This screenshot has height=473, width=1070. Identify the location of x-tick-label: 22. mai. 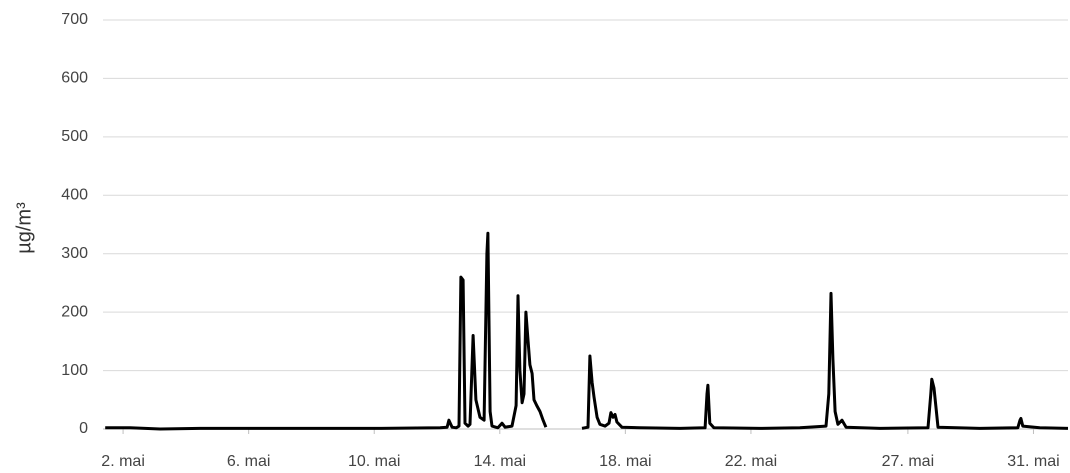
(751, 461).